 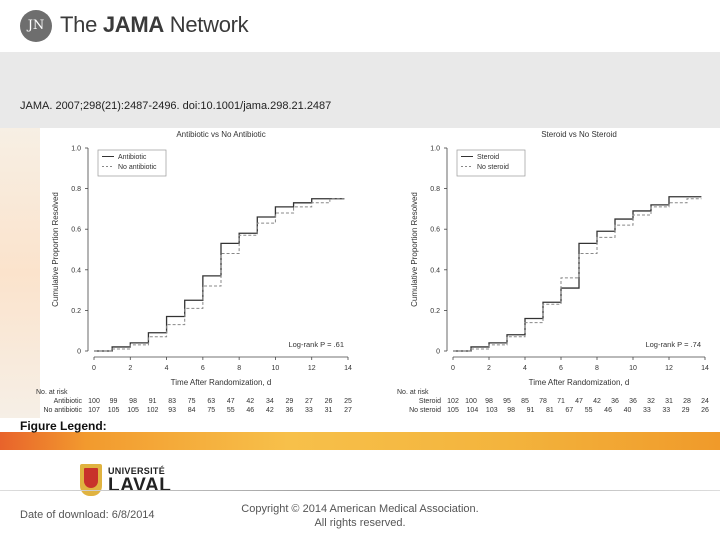 What do you see at coordinates (20, 273) in the screenshot?
I see `decorative-accent` at bounding box center [20, 273].